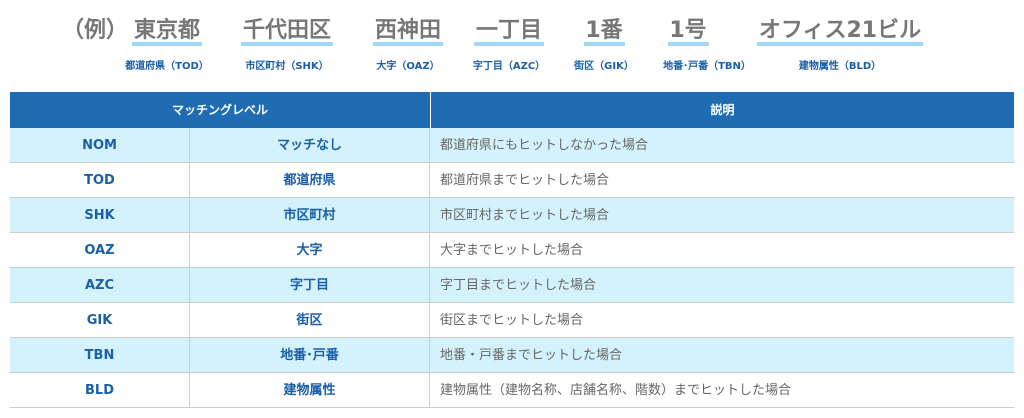 Image resolution: width=1024 pixels, height=418 pixels. I want to click on table-cell: AZC, so click(100, 285).